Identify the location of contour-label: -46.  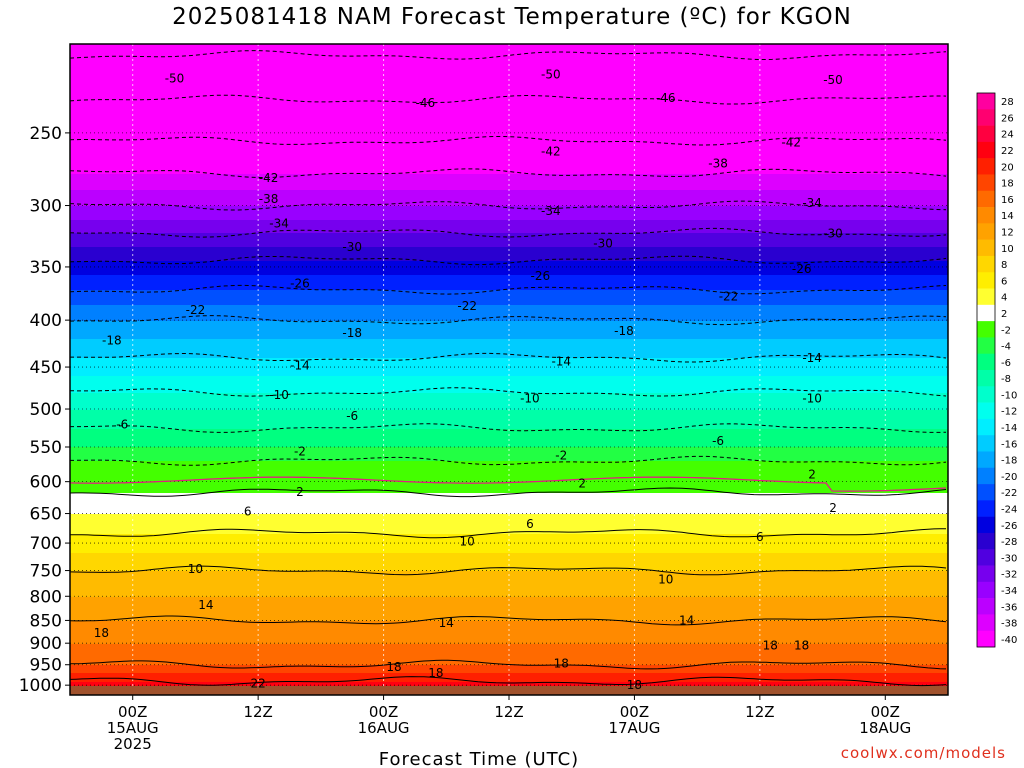
(666, 98).